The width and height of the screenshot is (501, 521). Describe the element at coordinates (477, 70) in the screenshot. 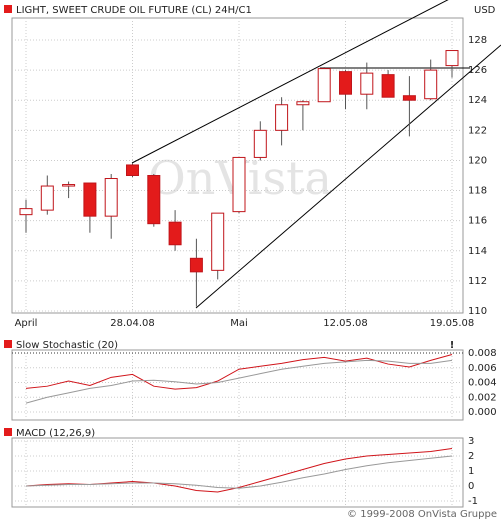

I see `y-tick-label: 126` at that location.